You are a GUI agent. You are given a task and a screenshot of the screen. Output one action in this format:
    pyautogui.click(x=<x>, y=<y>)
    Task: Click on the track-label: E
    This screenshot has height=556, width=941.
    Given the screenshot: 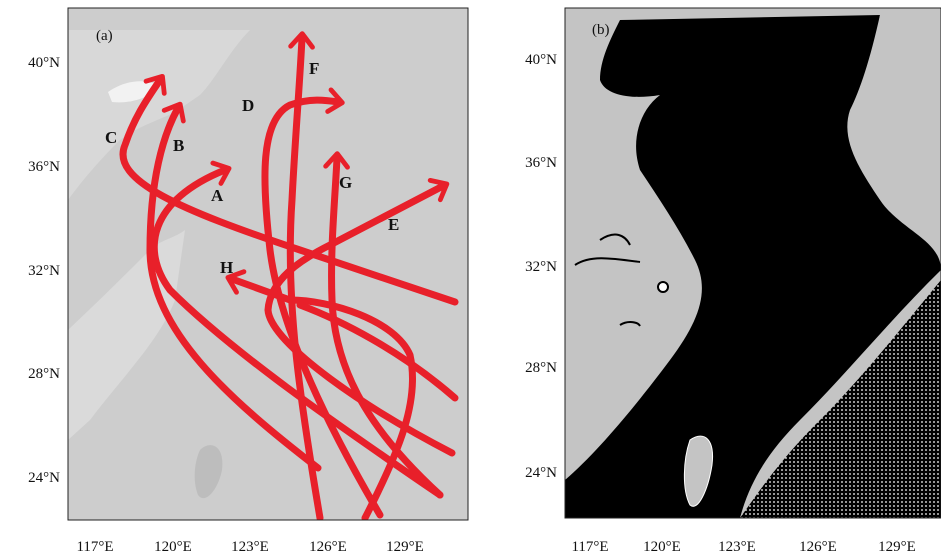 What is the action you would take?
    pyautogui.click(x=393, y=224)
    